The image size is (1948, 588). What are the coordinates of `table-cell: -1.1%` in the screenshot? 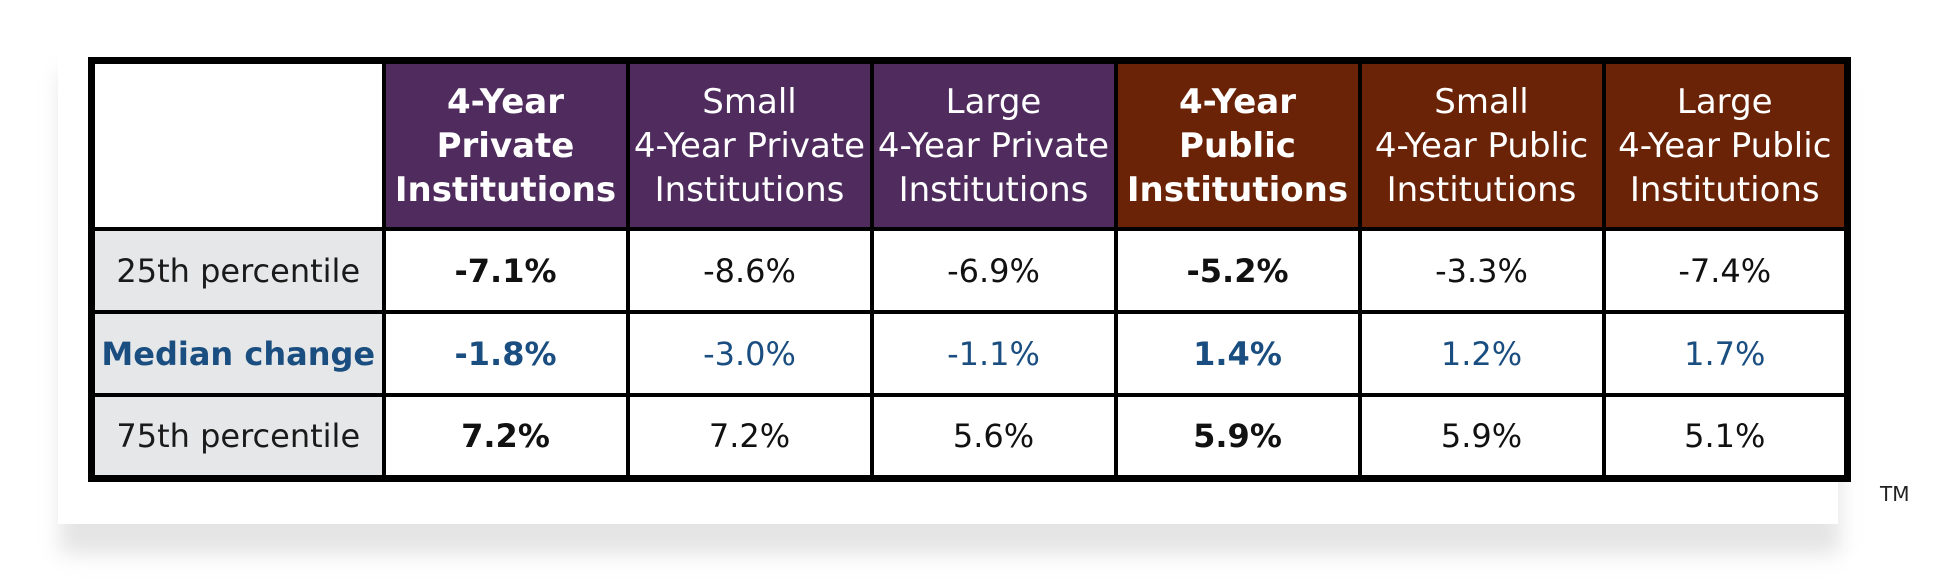 It's located at (993, 353).